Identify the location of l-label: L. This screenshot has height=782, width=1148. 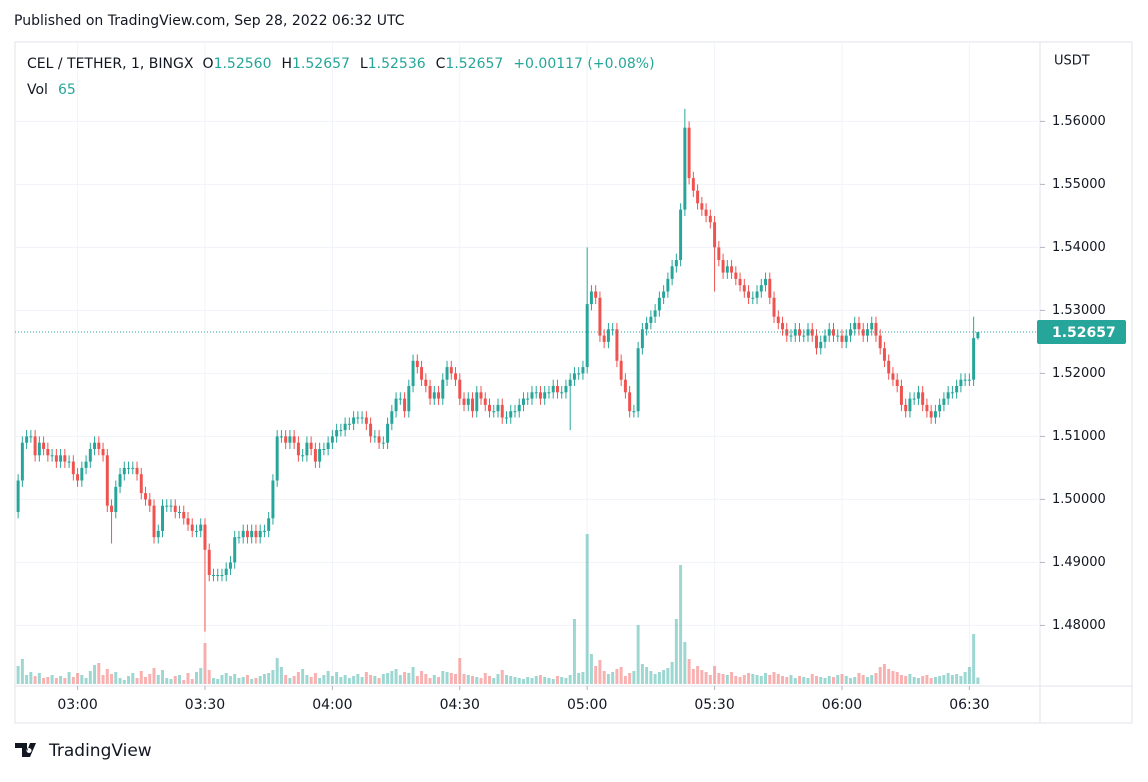
(364, 64).